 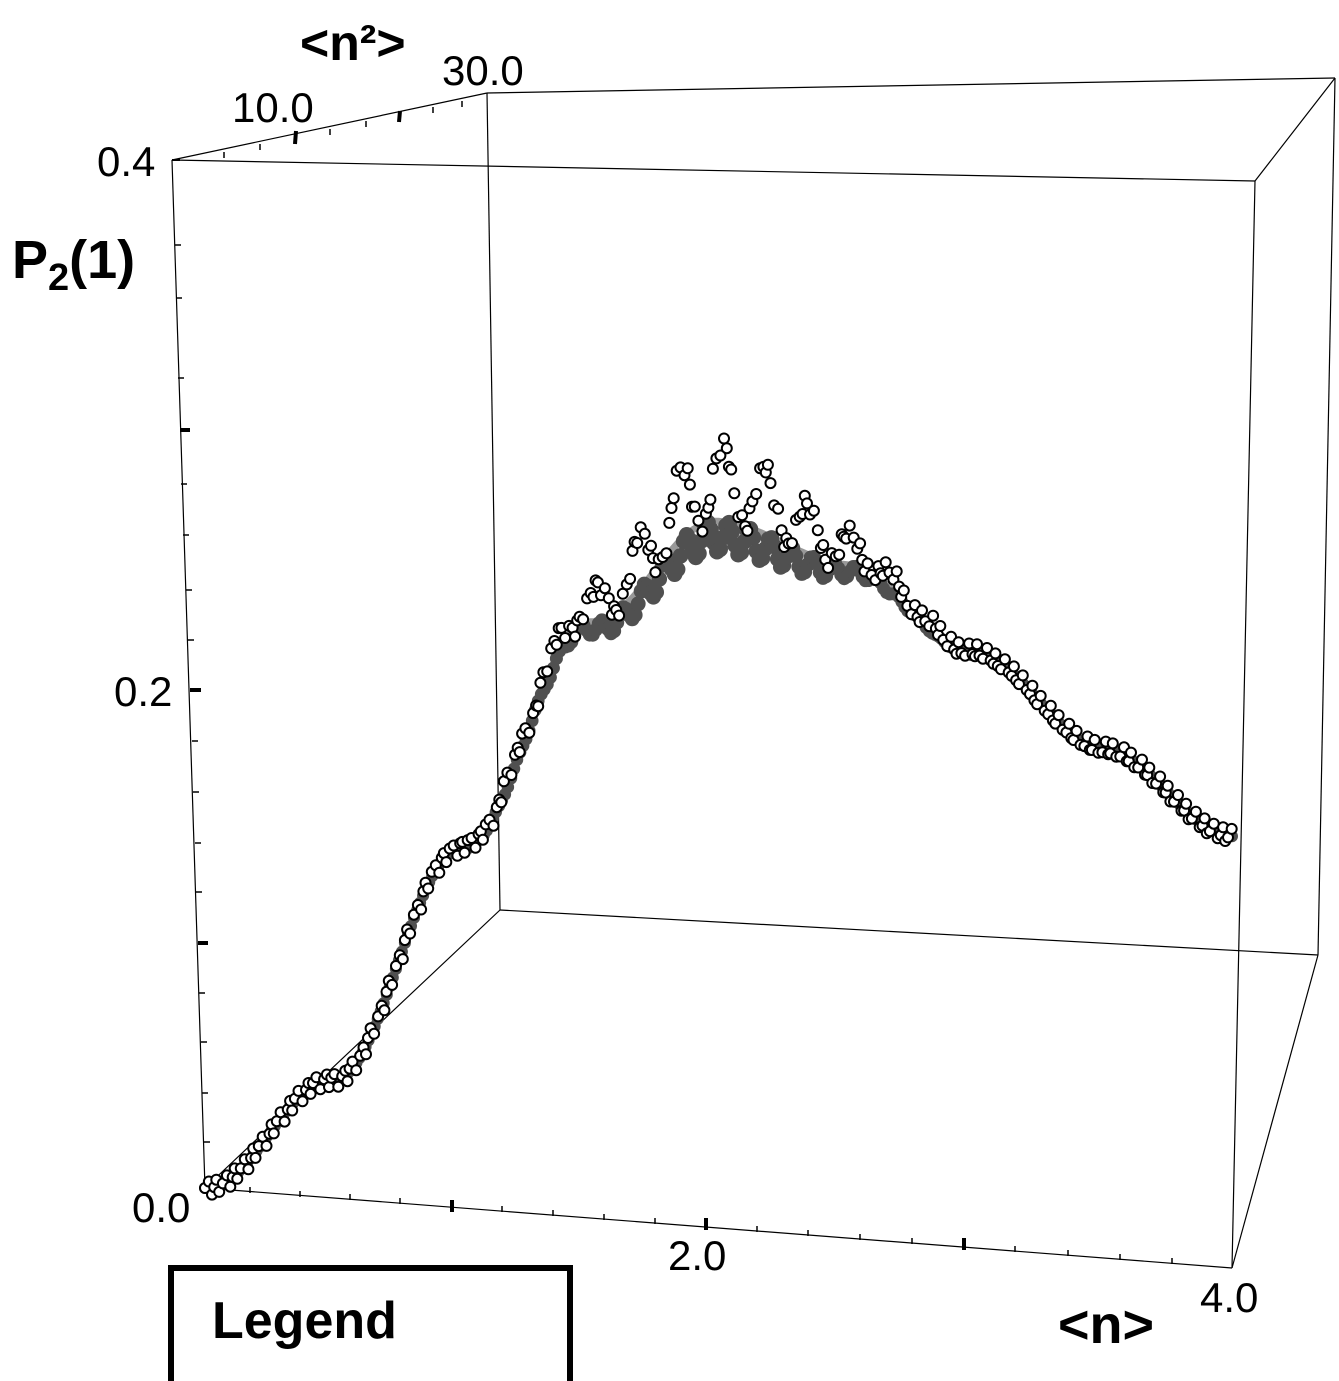 What do you see at coordinates (304, 1321) in the screenshot?
I see `legend-title: Legend` at bounding box center [304, 1321].